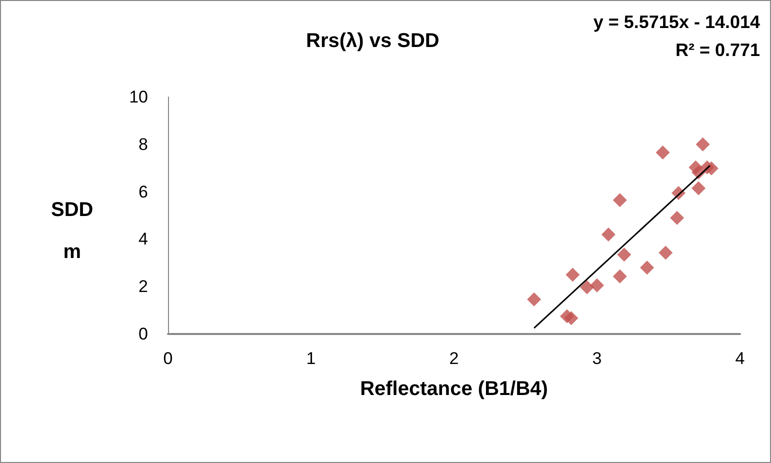 The width and height of the screenshot is (771, 463). What do you see at coordinates (454, 389) in the screenshot?
I see `x-axis-title: Reflectance (B1/B4)` at bounding box center [454, 389].